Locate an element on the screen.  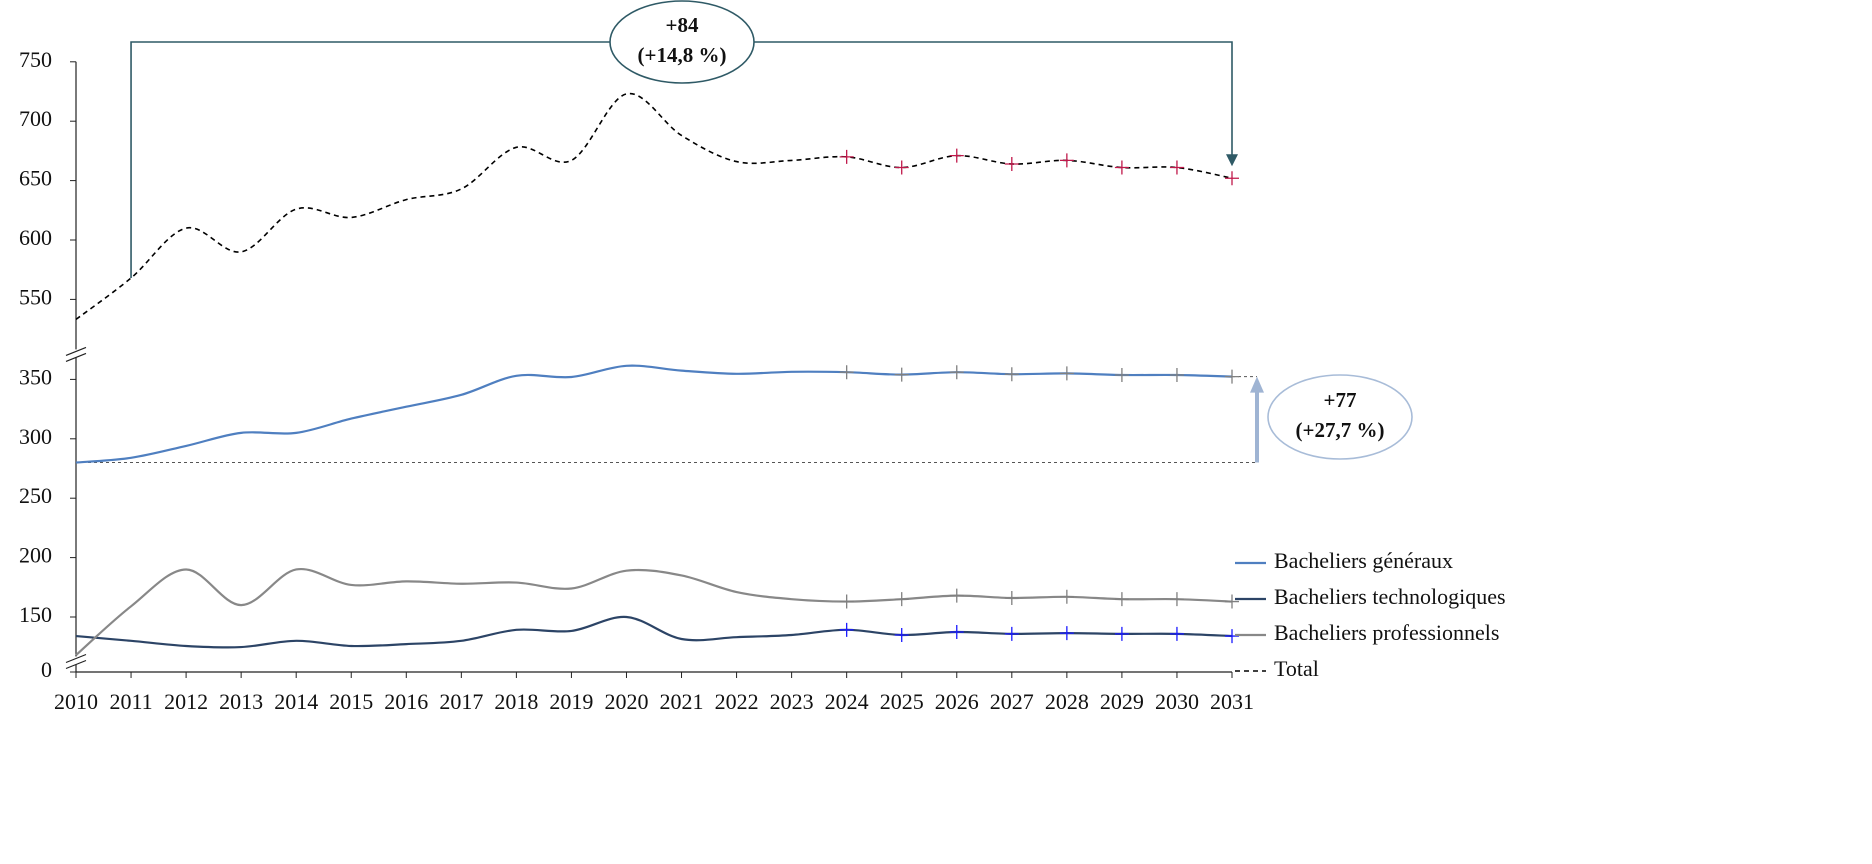
x-tick-label: 2029 is located at coordinates (1122, 701).